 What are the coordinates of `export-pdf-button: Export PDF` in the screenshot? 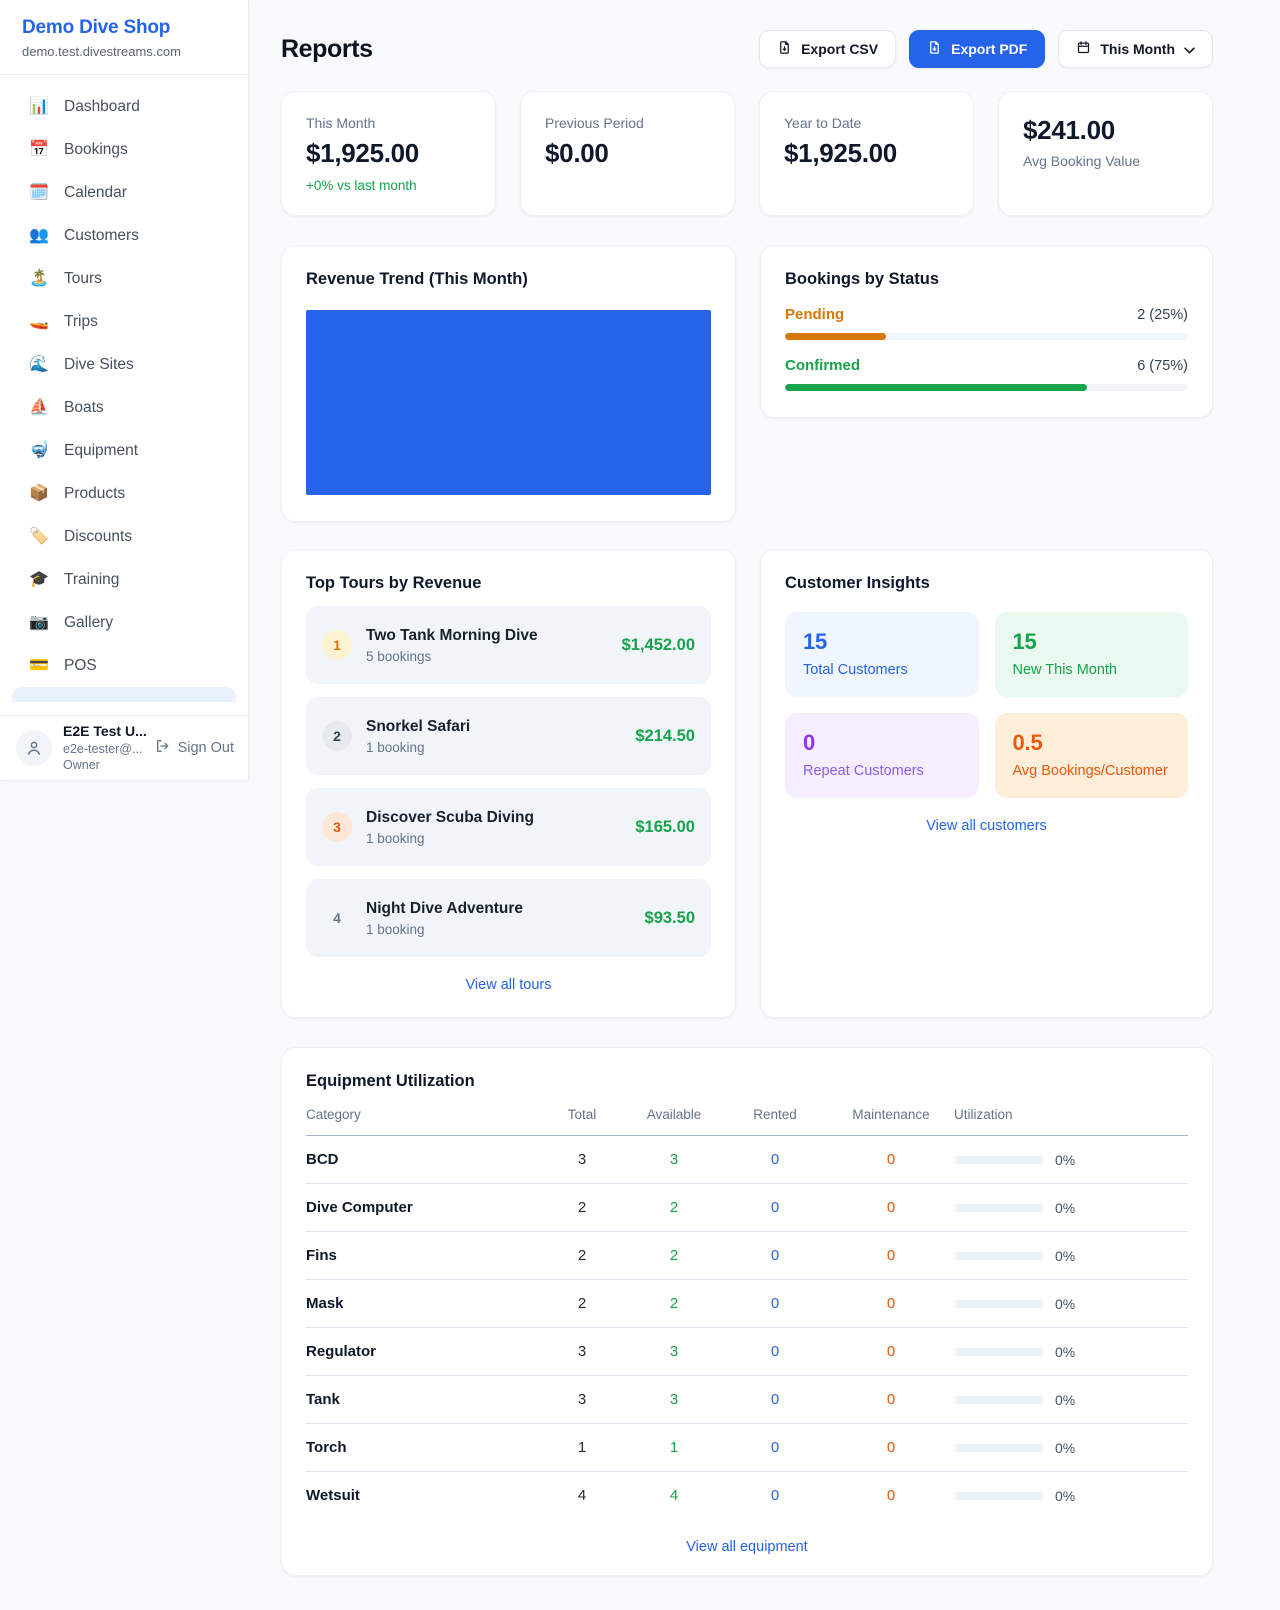 It's located at (977, 49).